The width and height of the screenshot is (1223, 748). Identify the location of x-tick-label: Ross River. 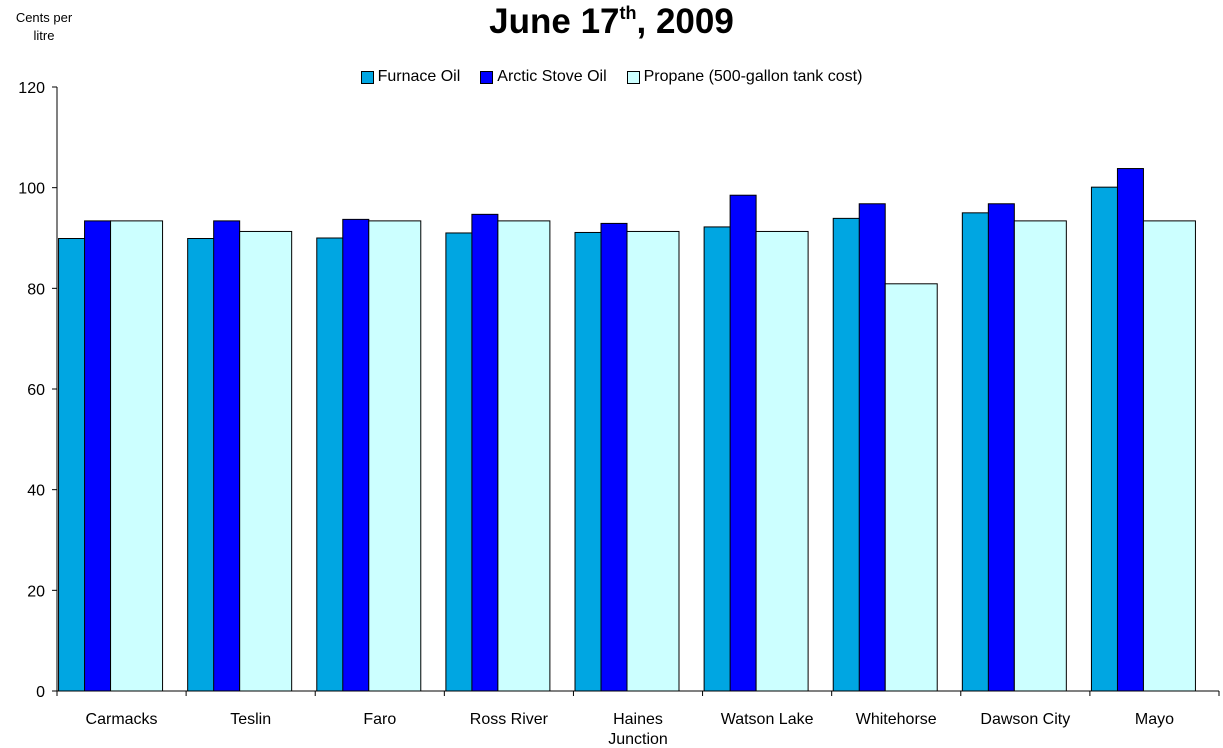
(509, 719).